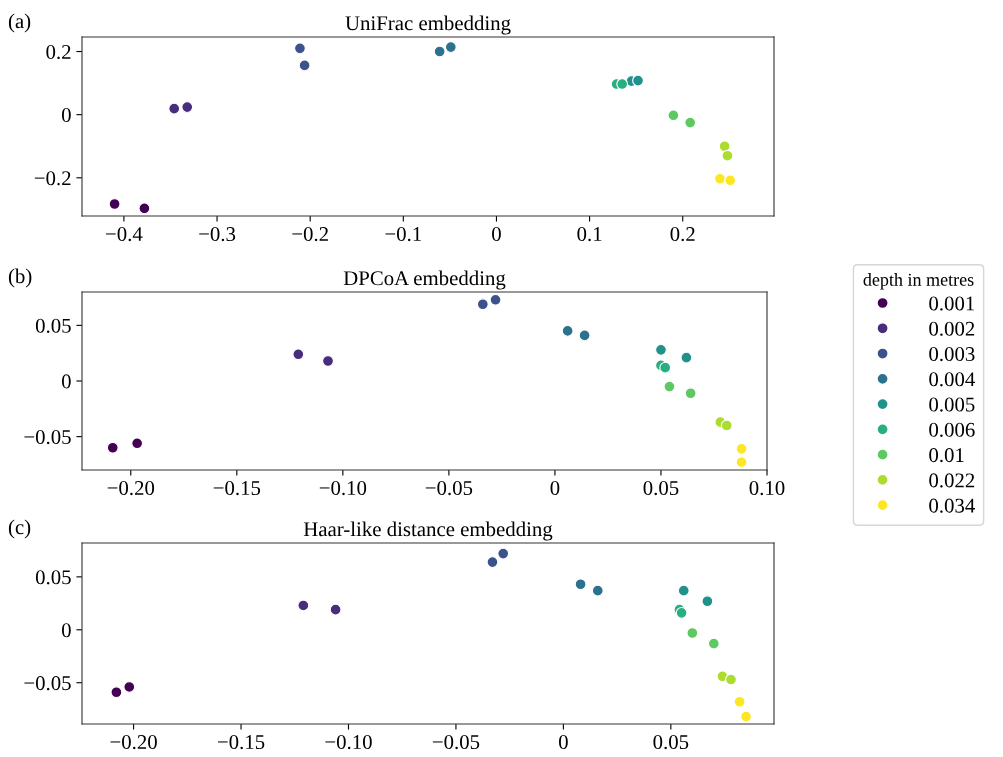  I want to click on legend-label: 0.005, so click(952, 404).